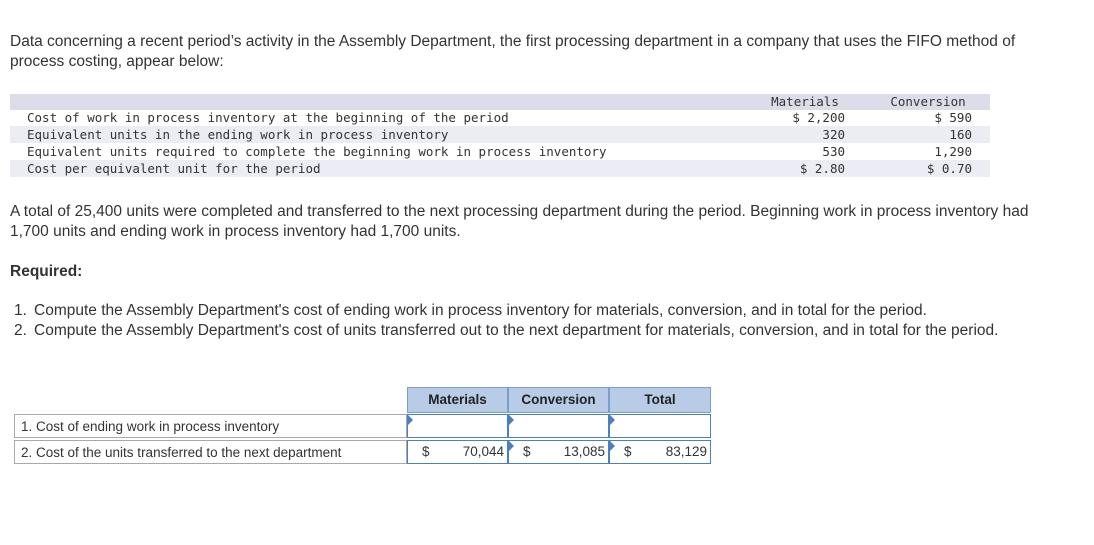 Image resolution: width=1094 pixels, height=545 pixels. I want to click on requirement-number: 2., so click(20, 330).